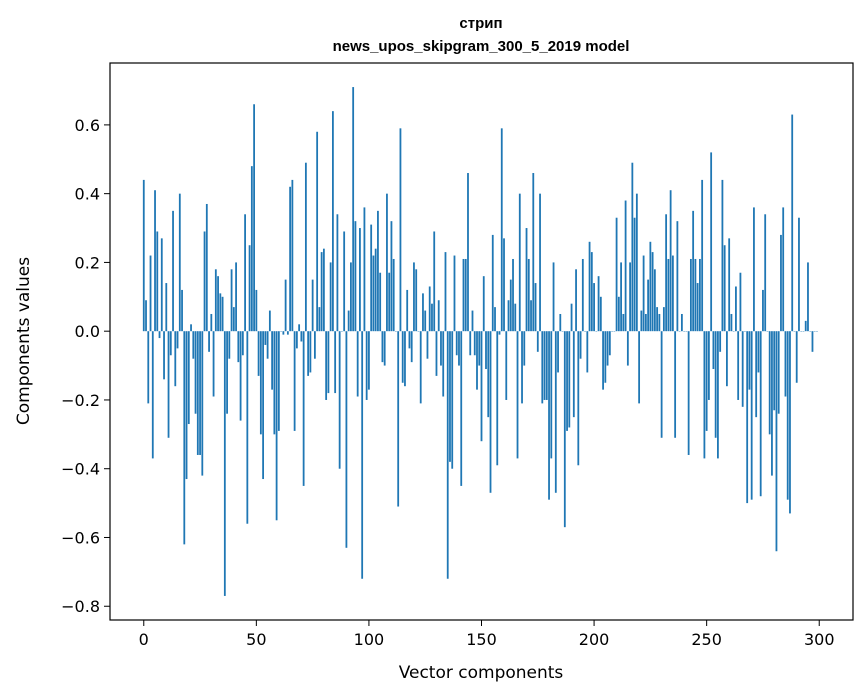 The height and width of the screenshot is (696, 867). I want to click on x-axis: 0 50 100 150 200 250 300, so click(487, 634).